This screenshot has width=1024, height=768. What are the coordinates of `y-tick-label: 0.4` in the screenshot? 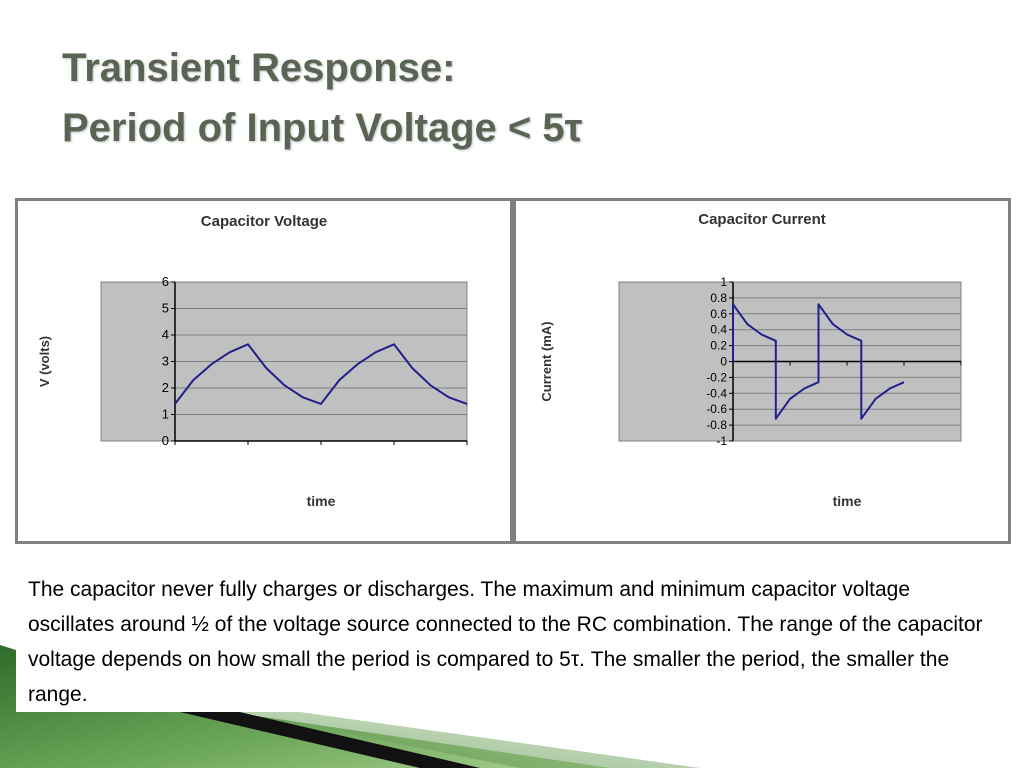 It's located at (718, 330).